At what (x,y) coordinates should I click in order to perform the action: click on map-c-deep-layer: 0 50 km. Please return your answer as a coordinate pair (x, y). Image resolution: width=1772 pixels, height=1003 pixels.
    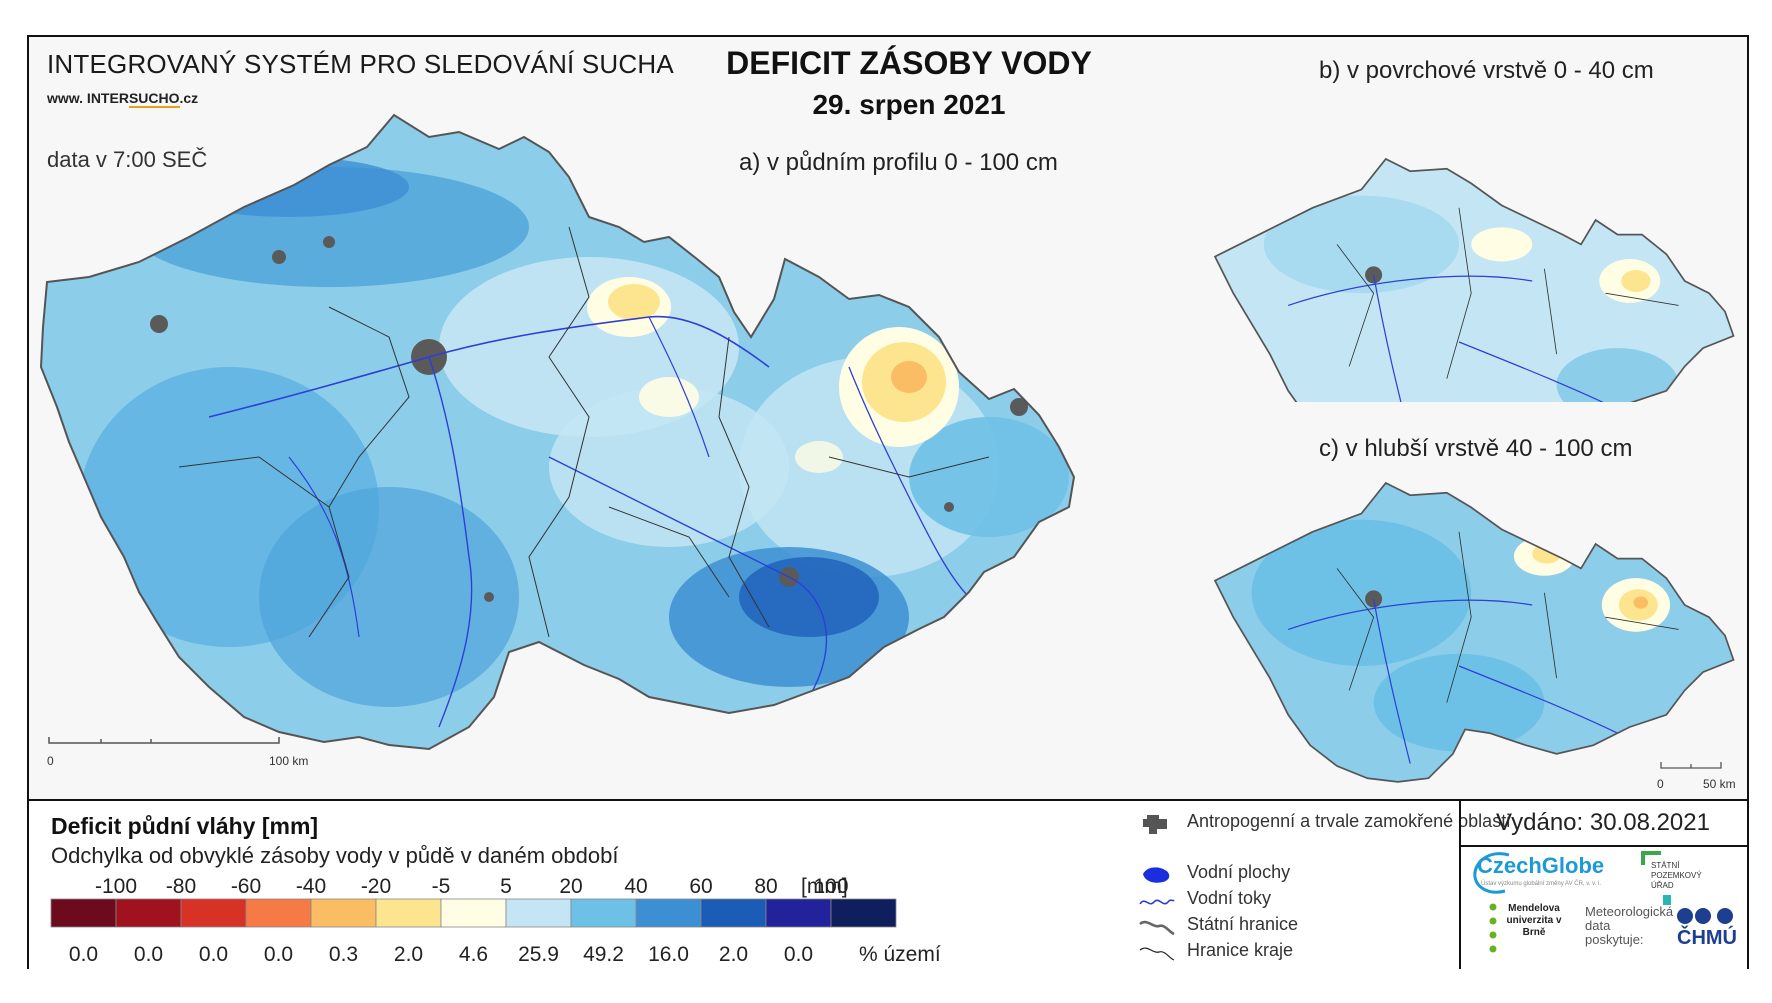
    Looking at the image, I should click on (1474, 636).